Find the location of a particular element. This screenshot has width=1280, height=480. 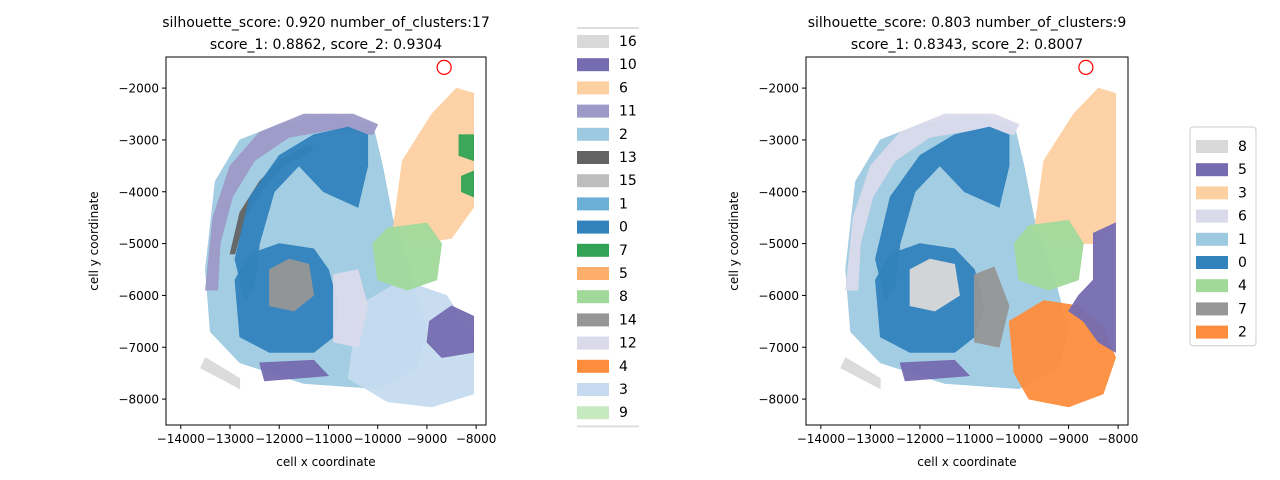

legend-label: 12 is located at coordinates (628, 344).